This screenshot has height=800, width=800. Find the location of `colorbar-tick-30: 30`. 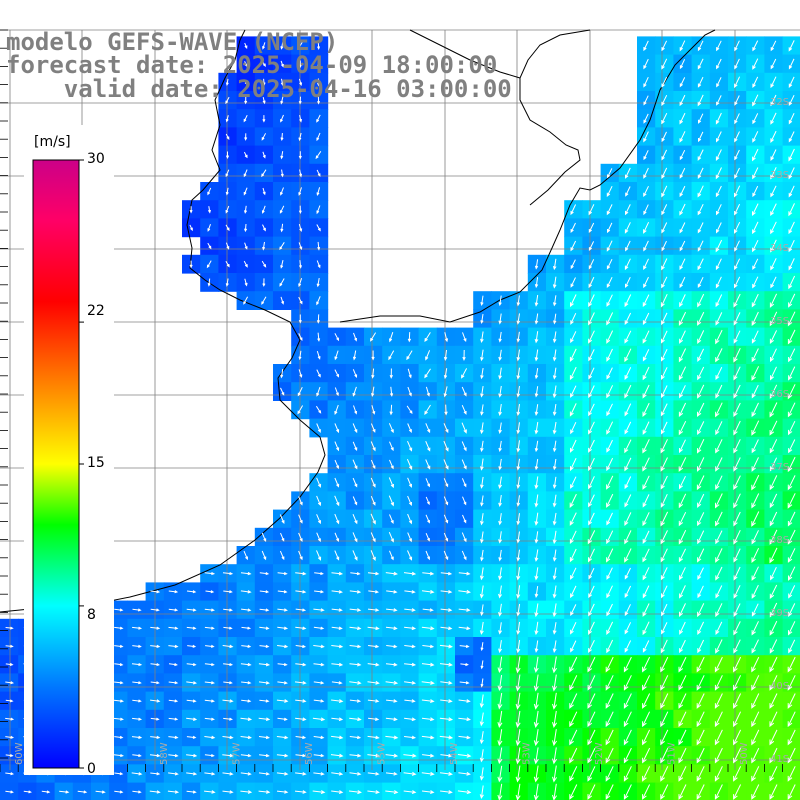

colorbar-tick-30: 30 is located at coordinates (96, 159).